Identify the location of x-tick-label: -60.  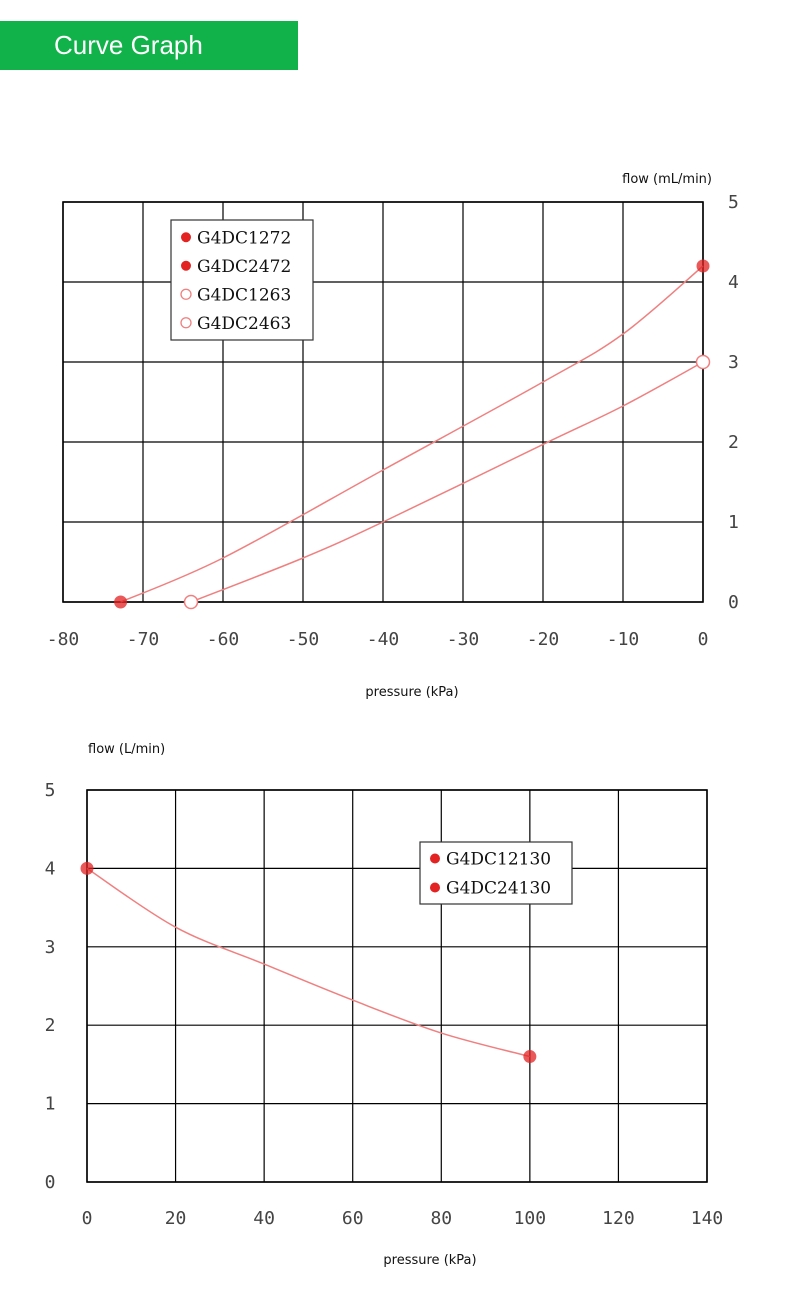
(223, 639).